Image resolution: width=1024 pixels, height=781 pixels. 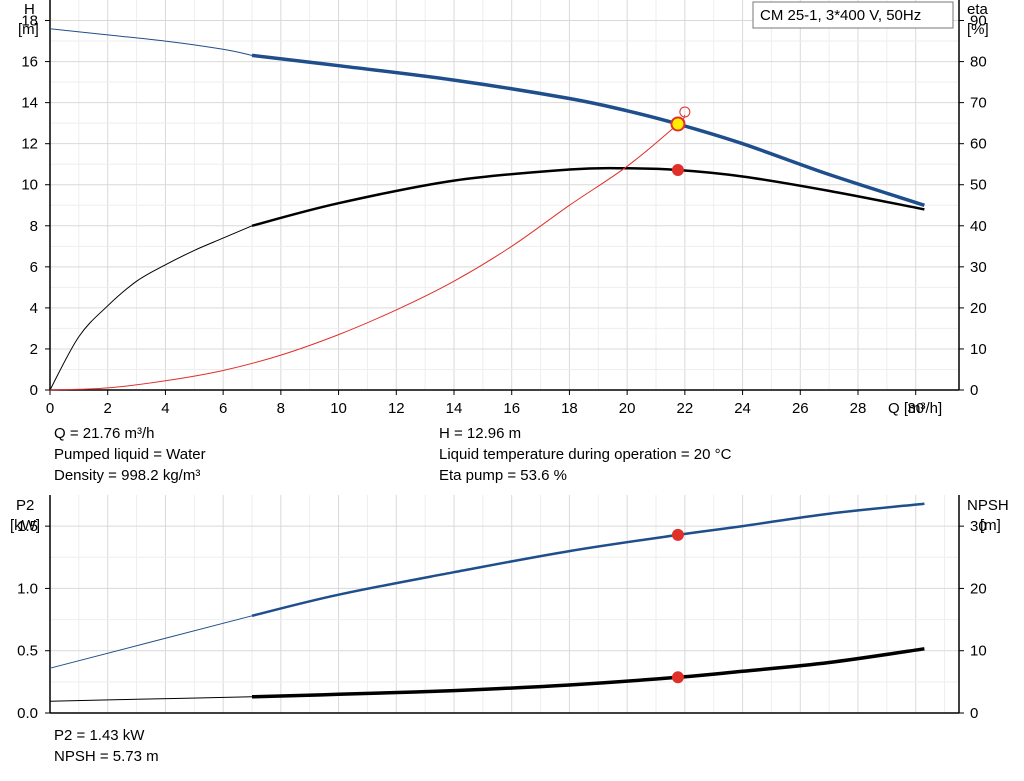 I want to click on top-x-tick-label: 20, so click(x=627, y=408).